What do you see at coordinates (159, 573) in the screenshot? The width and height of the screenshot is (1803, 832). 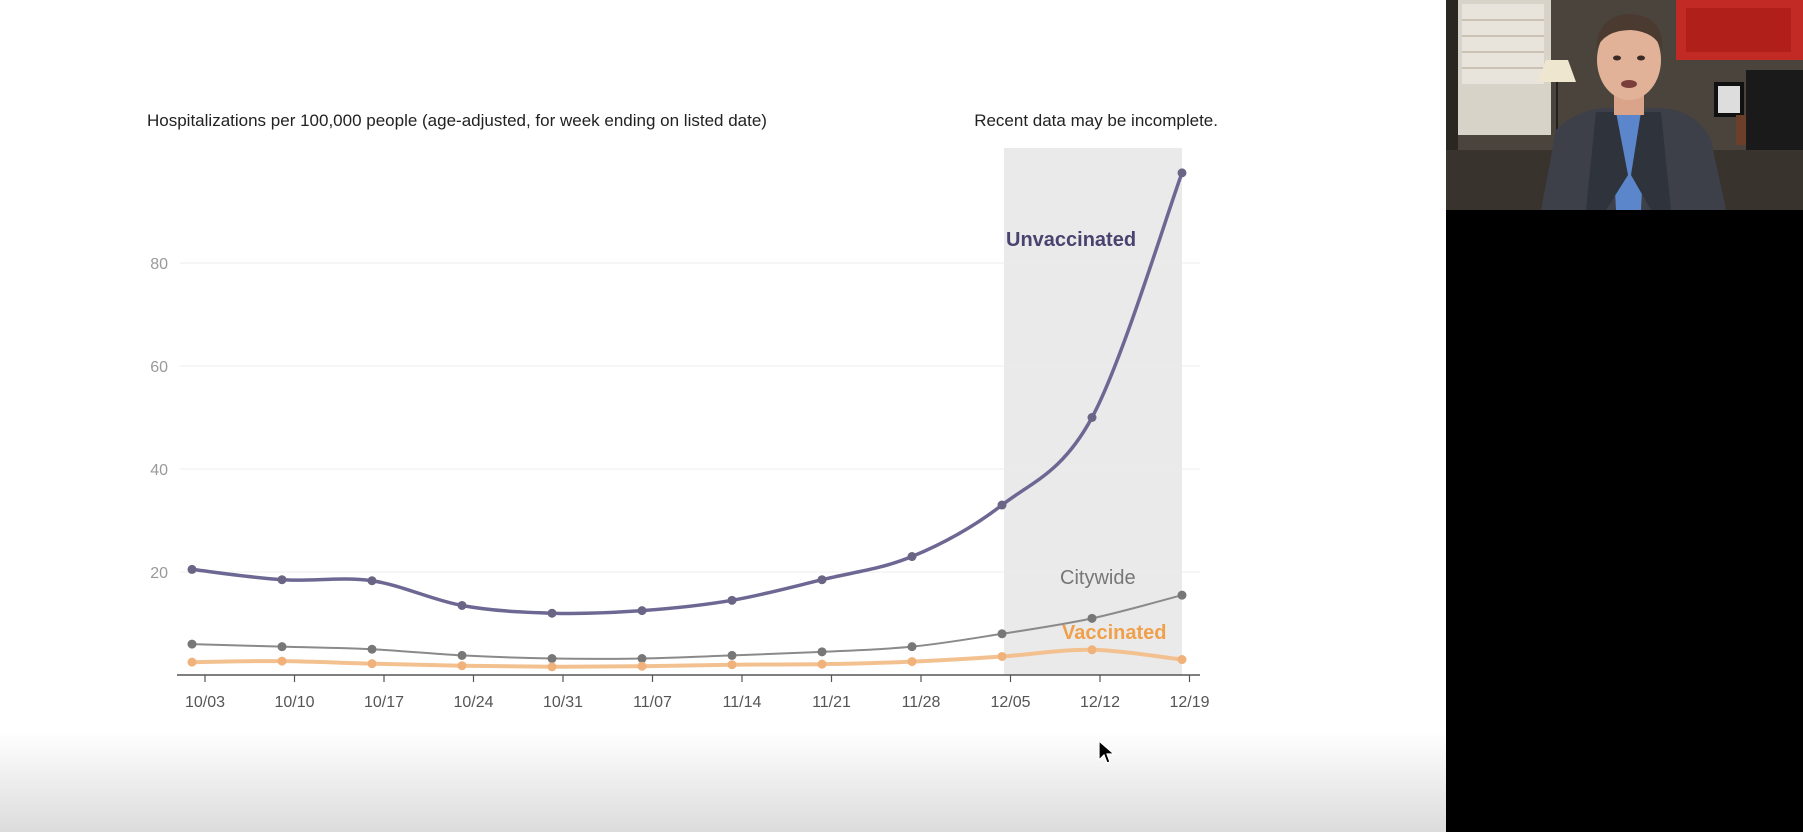 I see `y-tick-label: 20` at bounding box center [159, 573].